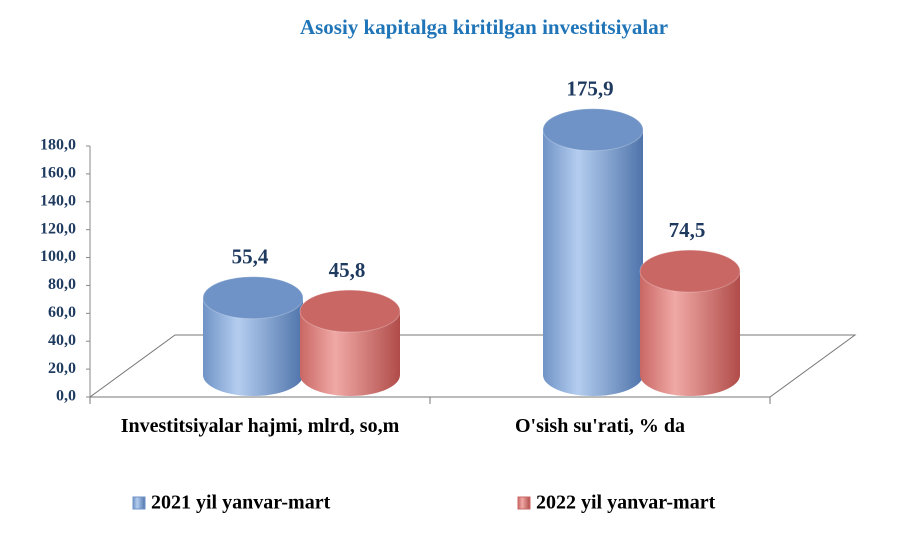 The height and width of the screenshot is (536, 910). What do you see at coordinates (62, 368) in the screenshot?
I see `y-tick-label: 20,0` at bounding box center [62, 368].